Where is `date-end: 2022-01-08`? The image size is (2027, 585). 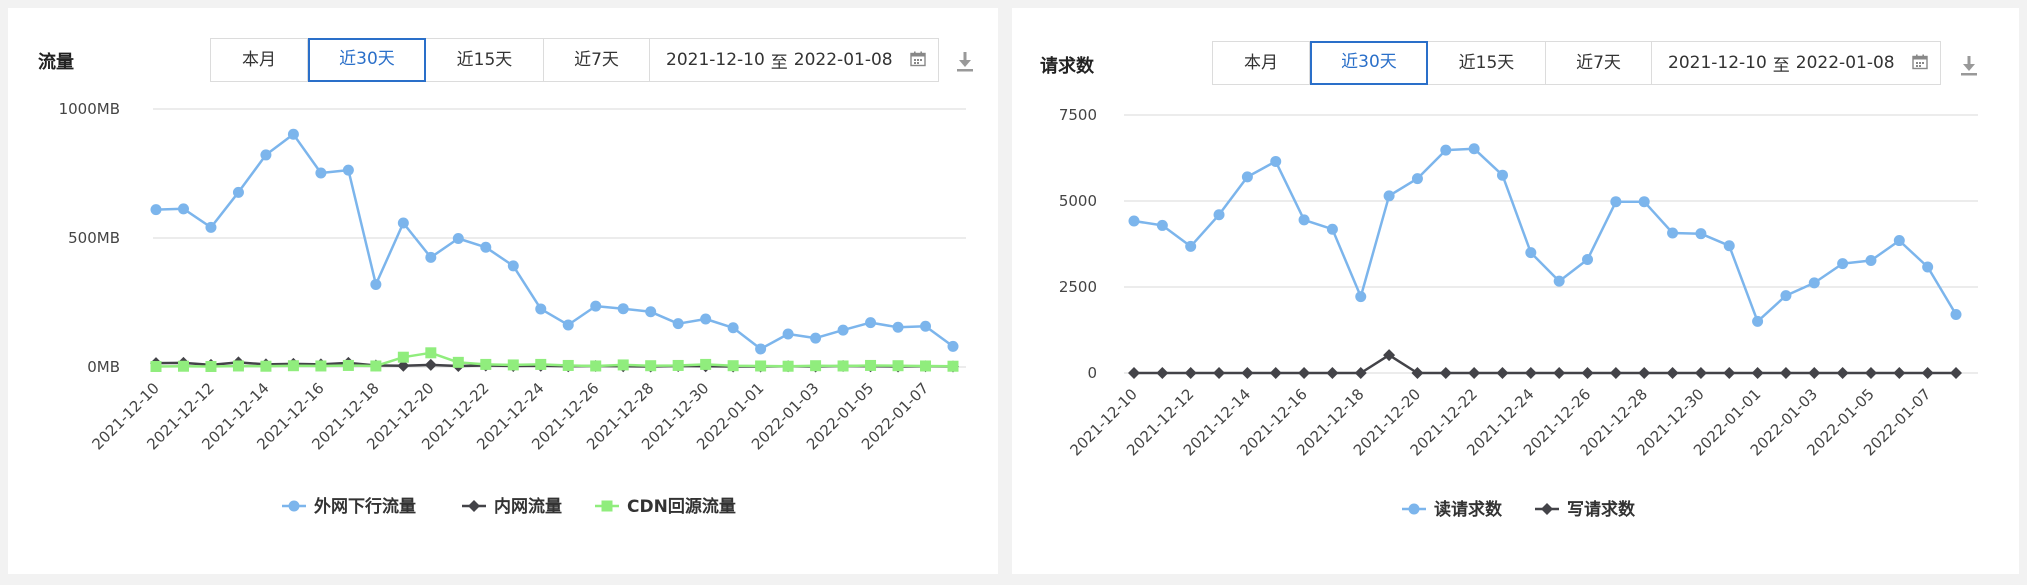 date-end: 2022-01-08 is located at coordinates (843, 60).